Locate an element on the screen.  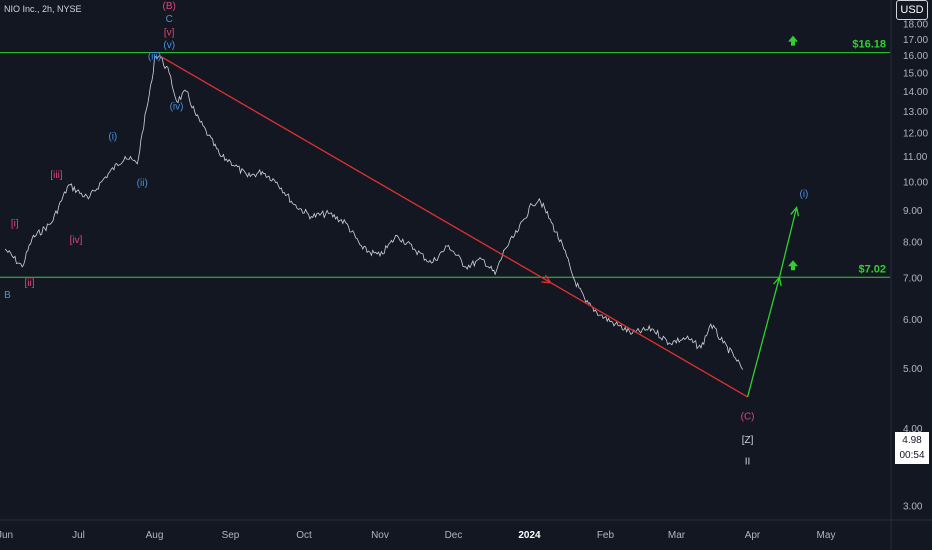
wave-label: (B) is located at coordinates (169, 6).